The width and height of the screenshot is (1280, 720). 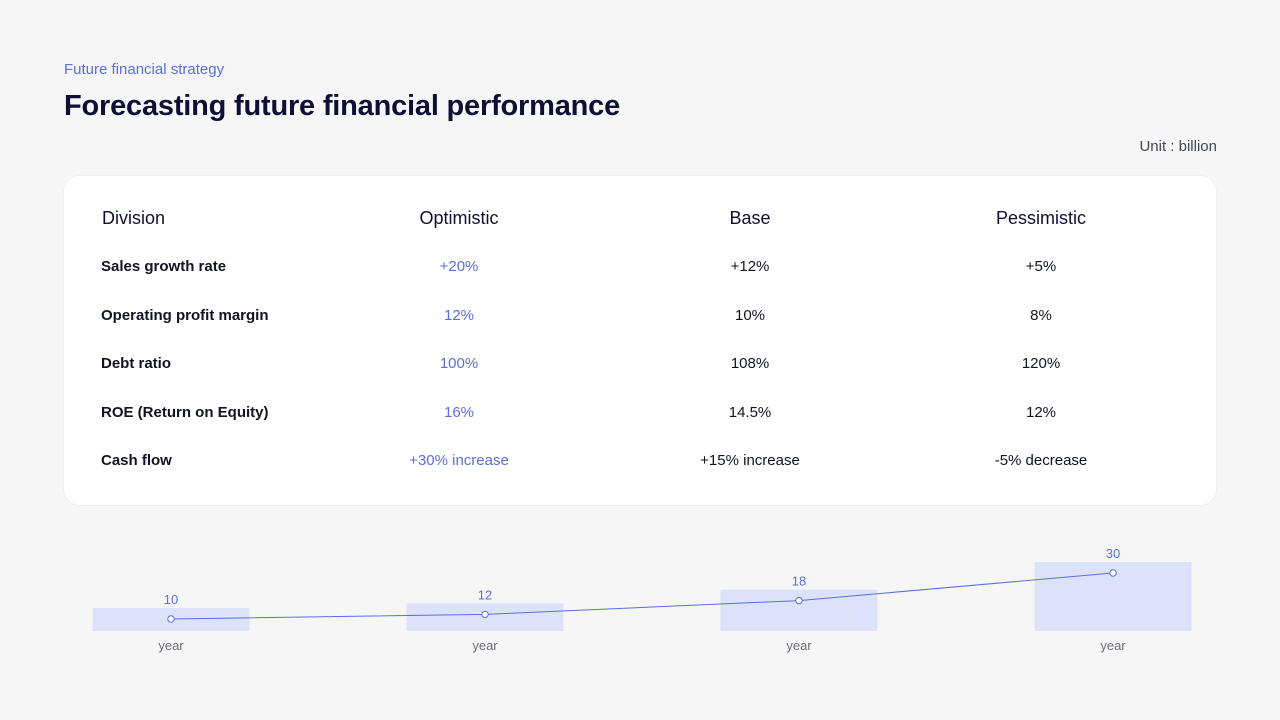 I want to click on cell-base: +12%, so click(x=750, y=266).